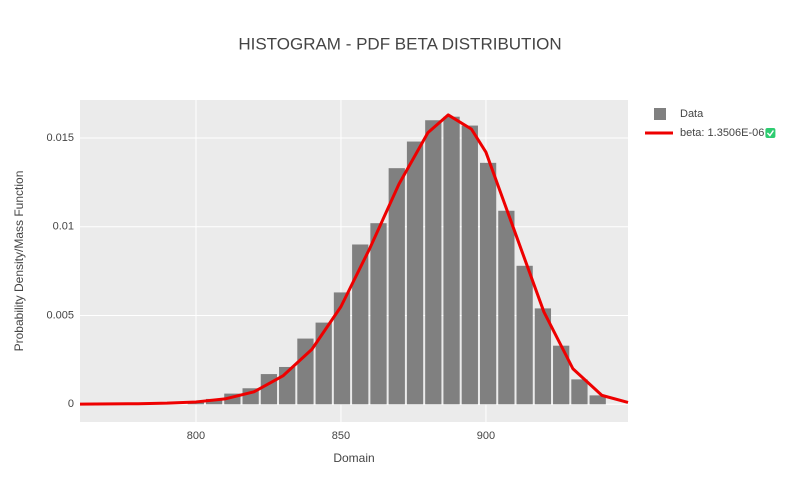 The height and width of the screenshot is (500, 800). Describe the element at coordinates (660, 114) in the screenshot. I see `legend-swatch` at that location.